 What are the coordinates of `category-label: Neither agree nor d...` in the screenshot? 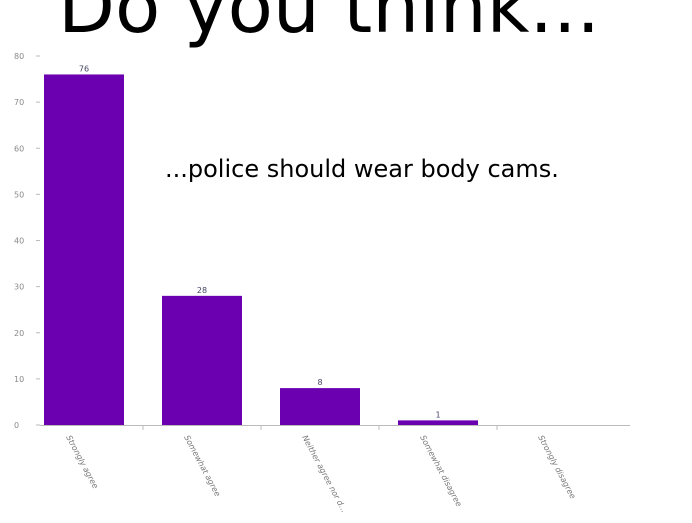 It's located at (324, 474).